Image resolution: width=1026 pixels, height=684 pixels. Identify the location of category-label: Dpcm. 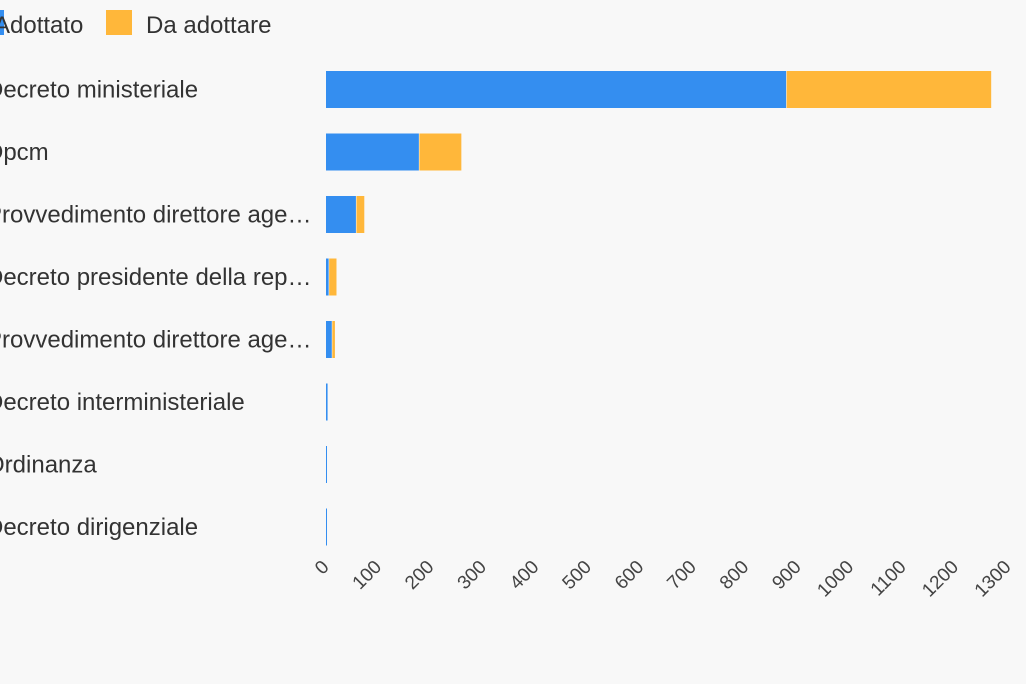
(24, 152).